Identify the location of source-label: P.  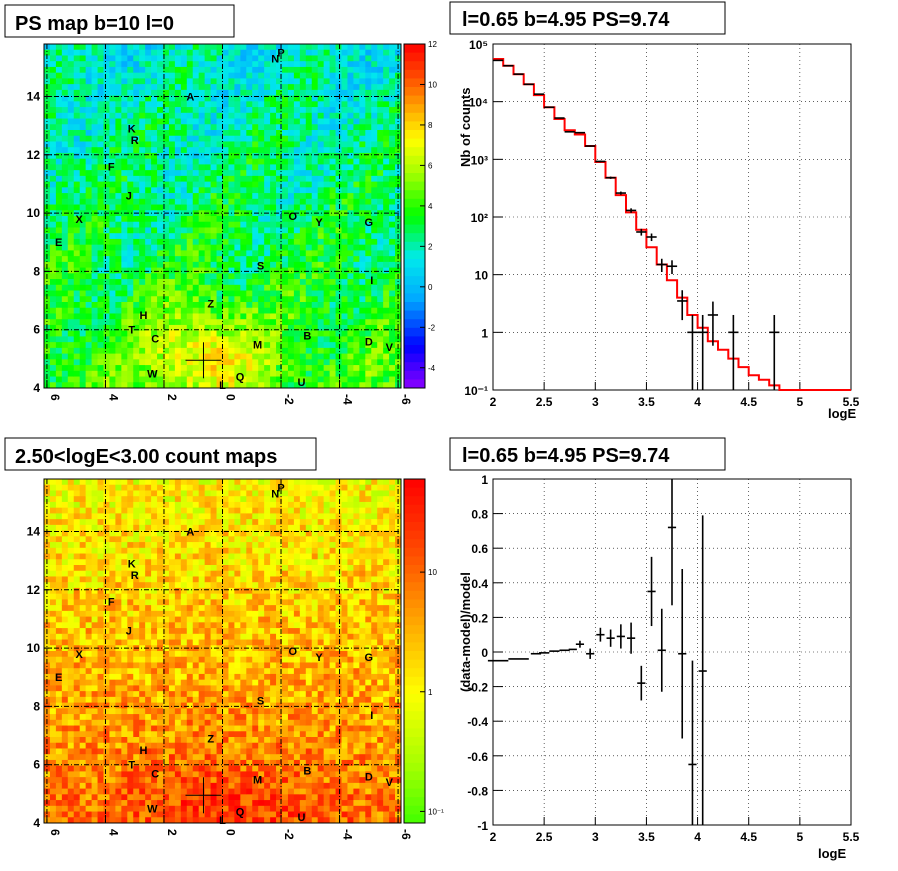
(280, 54).